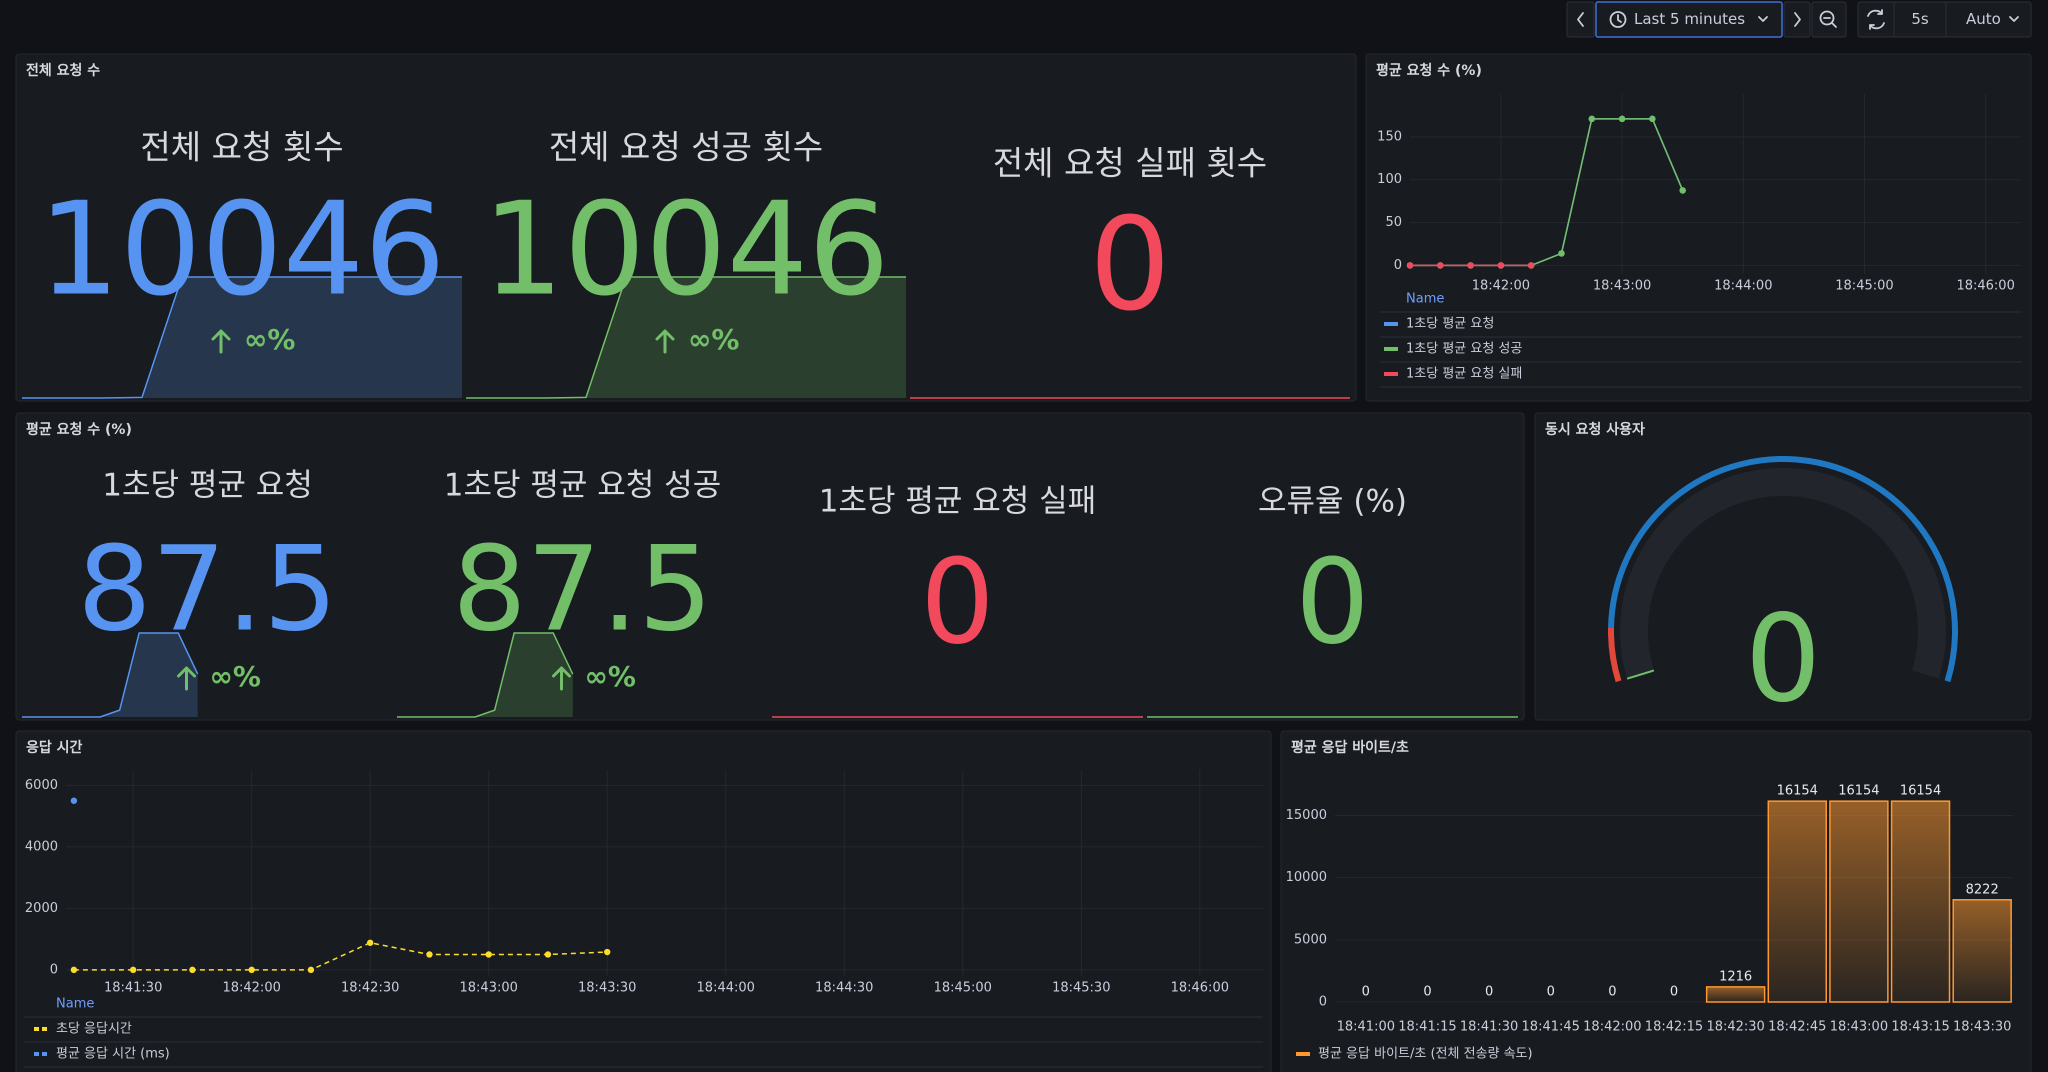 The height and width of the screenshot is (1072, 2048). I want to click on zoom-out-button, so click(1829, 19).